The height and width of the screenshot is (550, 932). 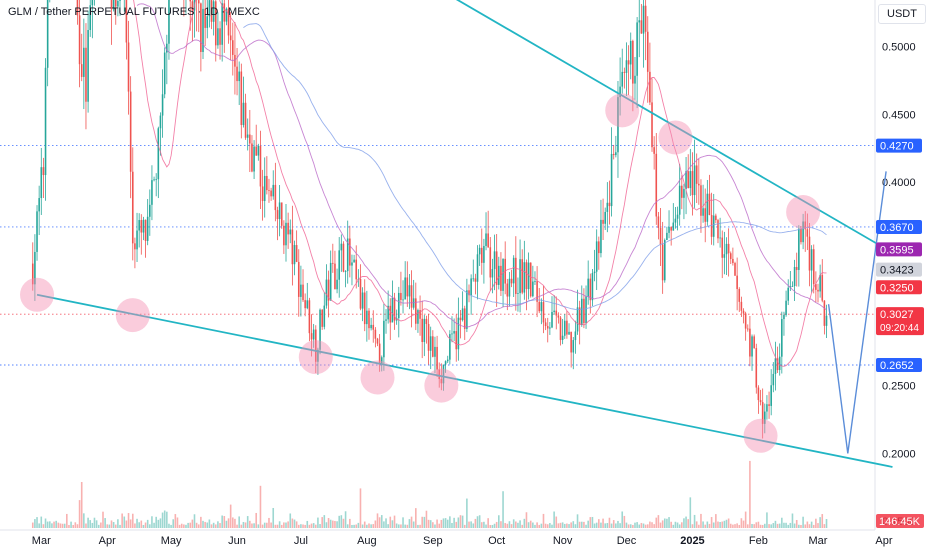 What do you see at coordinates (237, 541) in the screenshot?
I see `x-tick-label: Jun` at bounding box center [237, 541].